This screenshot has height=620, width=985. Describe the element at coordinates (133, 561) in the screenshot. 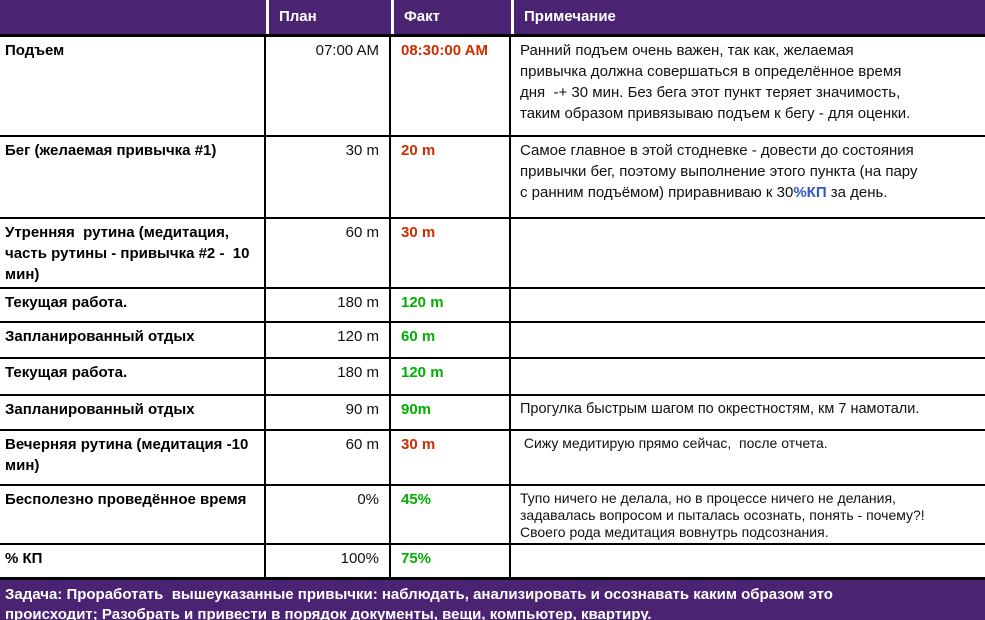

I see `task-name-cell: % КП` at that location.